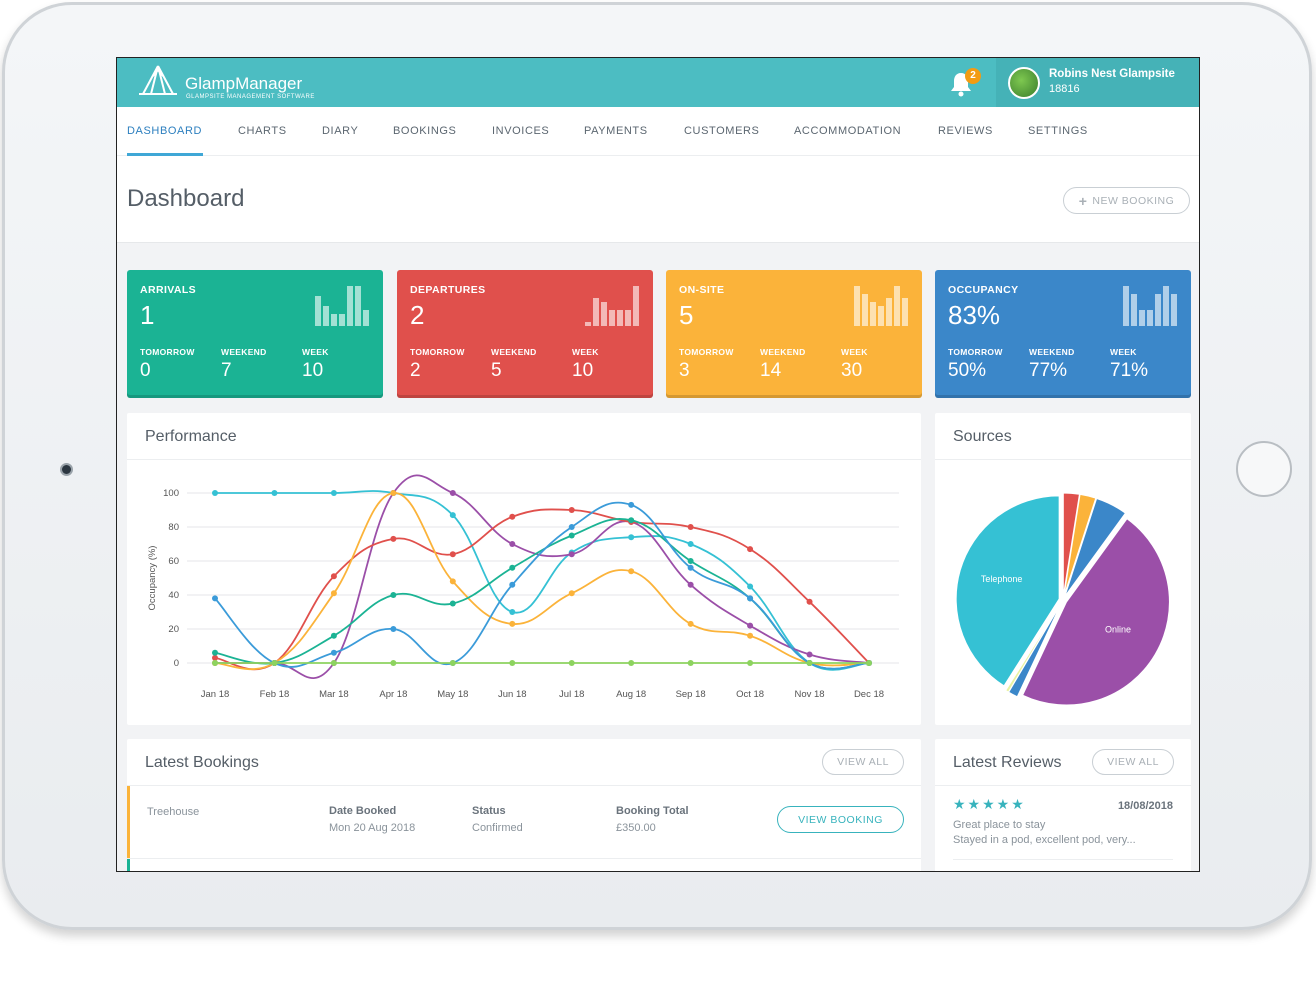  What do you see at coordinates (186, 198) in the screenshot?
I see `page-title: Dashboard` at bounding box center [186, 198].